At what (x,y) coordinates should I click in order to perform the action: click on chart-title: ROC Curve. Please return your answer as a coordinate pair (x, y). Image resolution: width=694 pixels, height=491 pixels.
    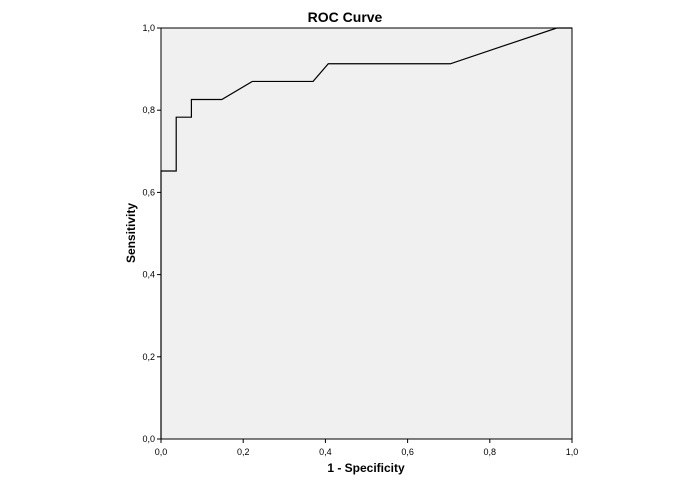
    Looking at the image, I should click on (345, 17).